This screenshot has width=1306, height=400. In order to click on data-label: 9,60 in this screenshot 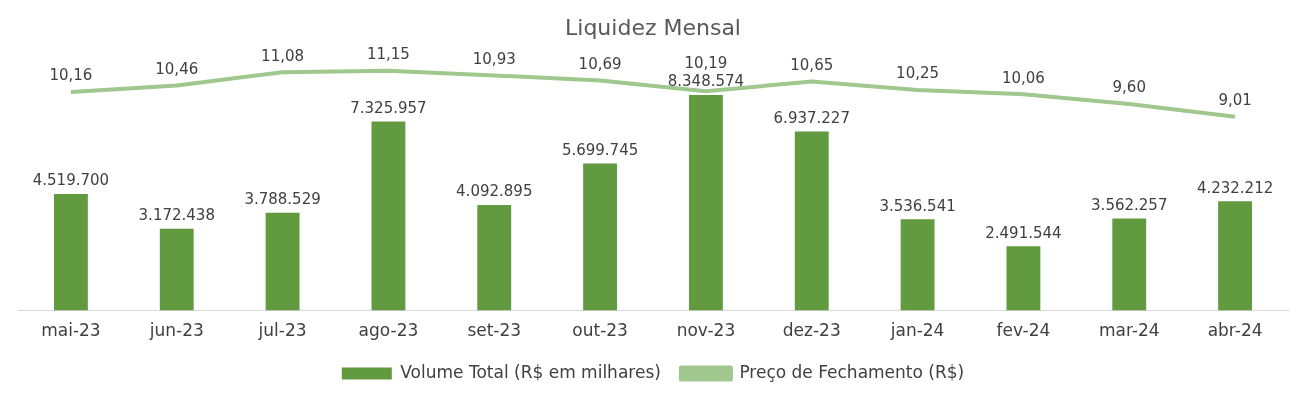, I will do `click(1129, 87)`.